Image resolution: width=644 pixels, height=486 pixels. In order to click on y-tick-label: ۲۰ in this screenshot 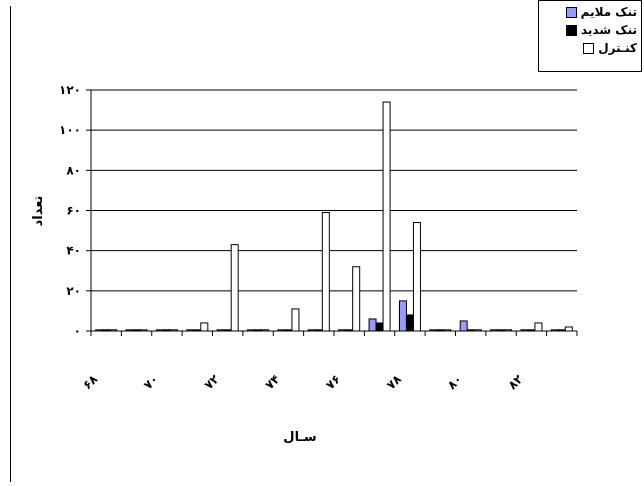, I will do `click(73, 291)`.